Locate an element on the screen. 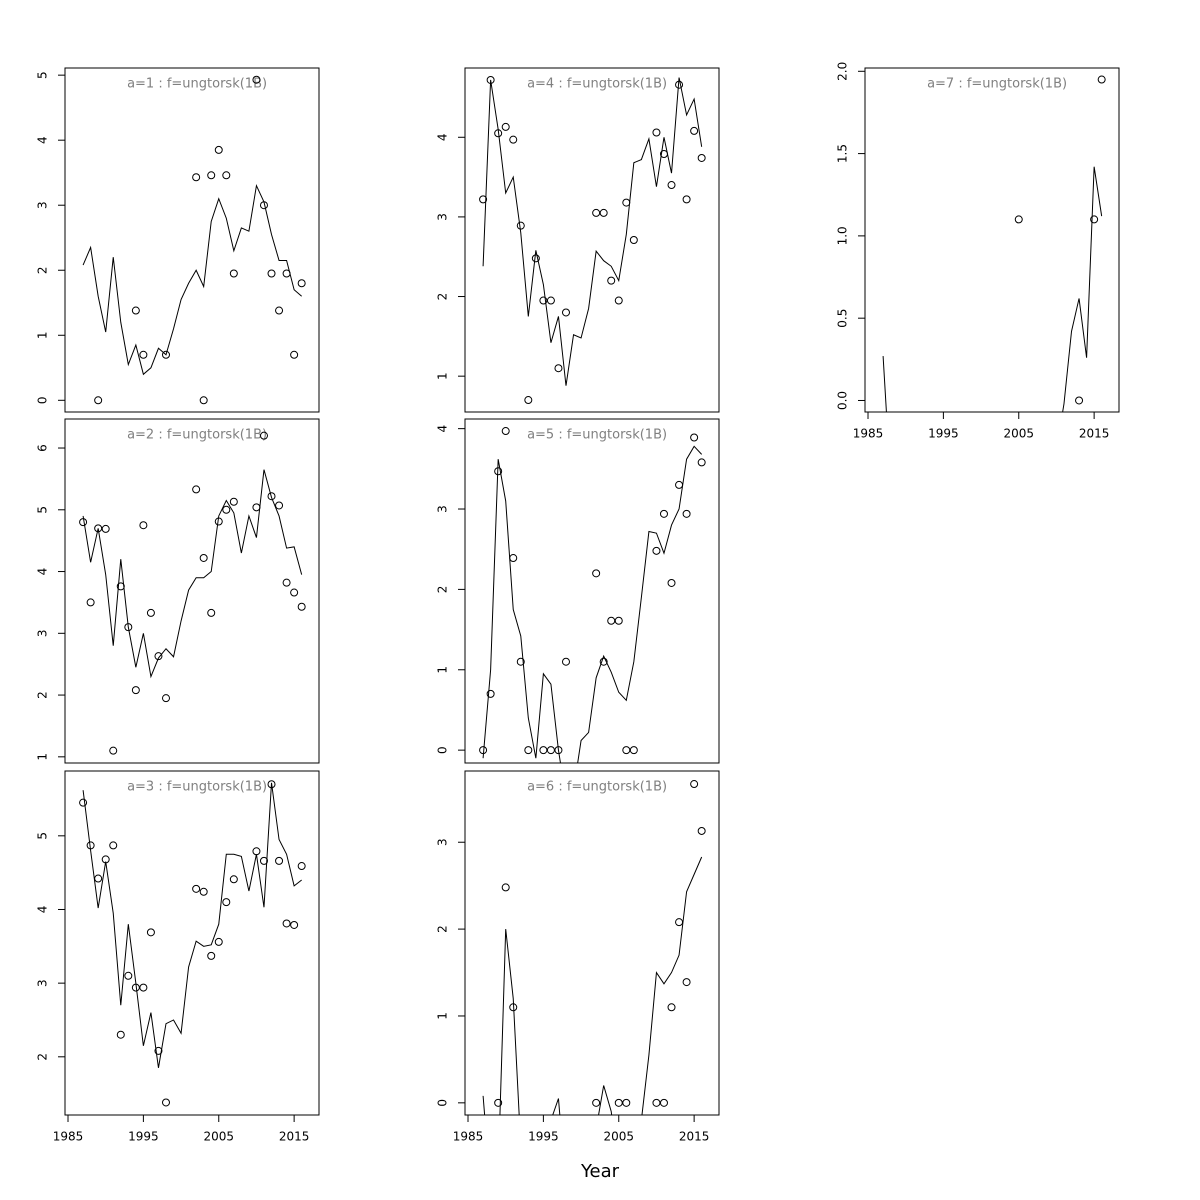 This screenshot has height=1200, width=1200. y-tick-label: 1.5 is located at coordinates (843, 153).